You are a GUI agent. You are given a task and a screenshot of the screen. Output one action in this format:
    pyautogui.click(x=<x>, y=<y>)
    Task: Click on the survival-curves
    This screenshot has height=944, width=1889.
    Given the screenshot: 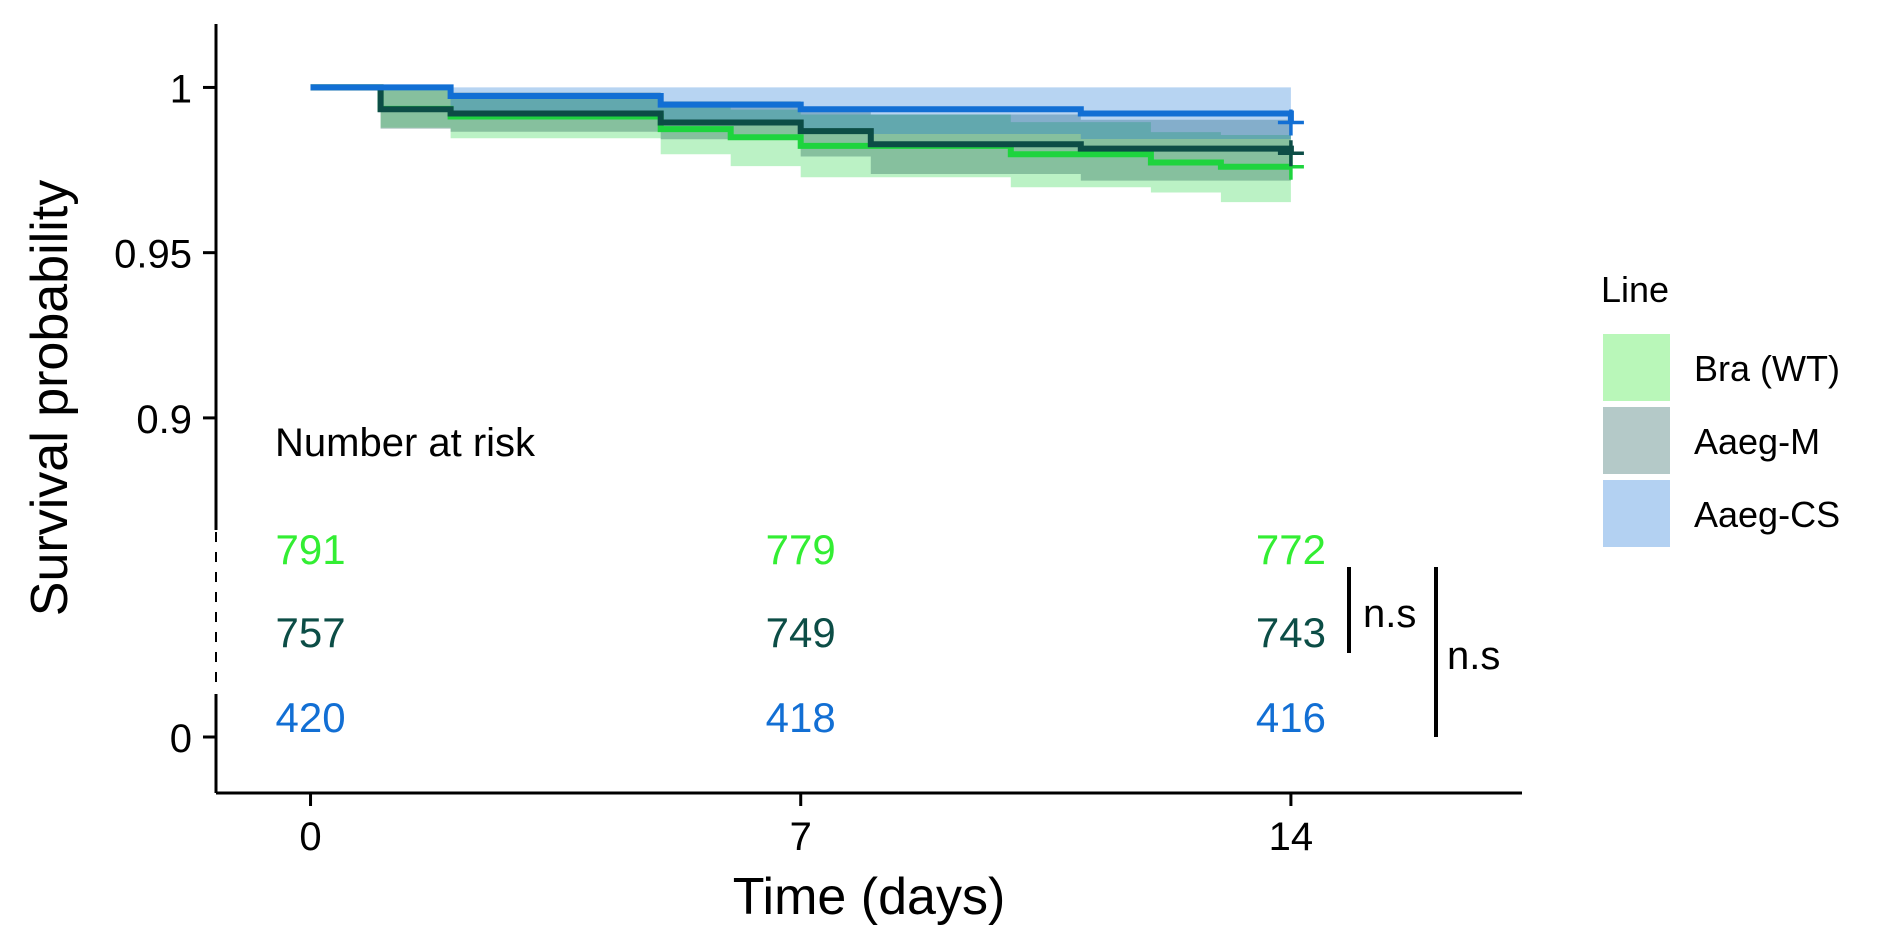 What is the action you would take?
    pyautogui.click(x=802, y=127)
    